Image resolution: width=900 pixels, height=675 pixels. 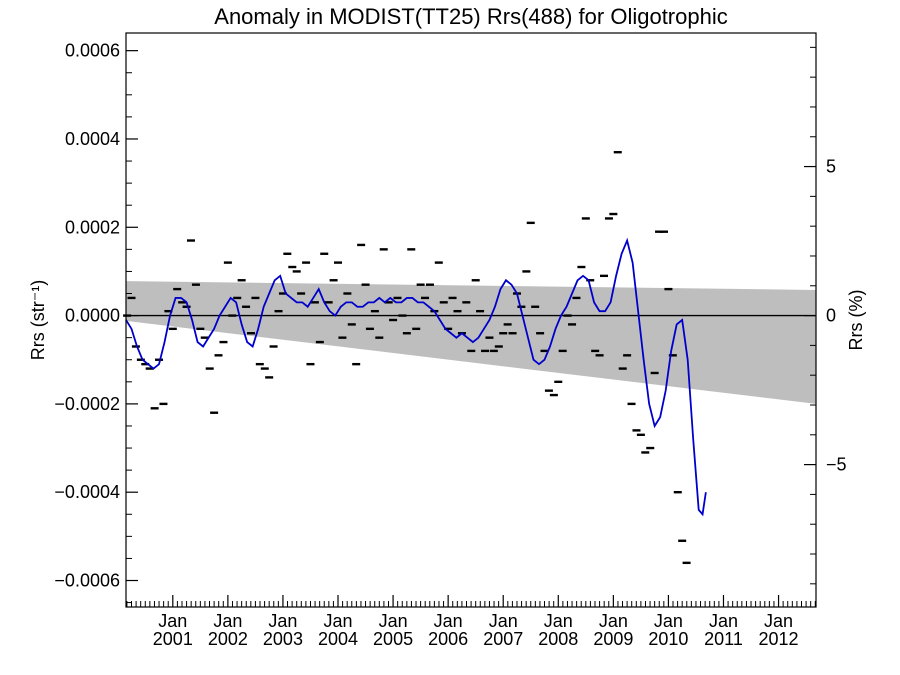 What do you see at coordinates (92, 316) in the screenshot?
I see `y-tick-label-left: 0.0000` at bounding box center [92, 316].